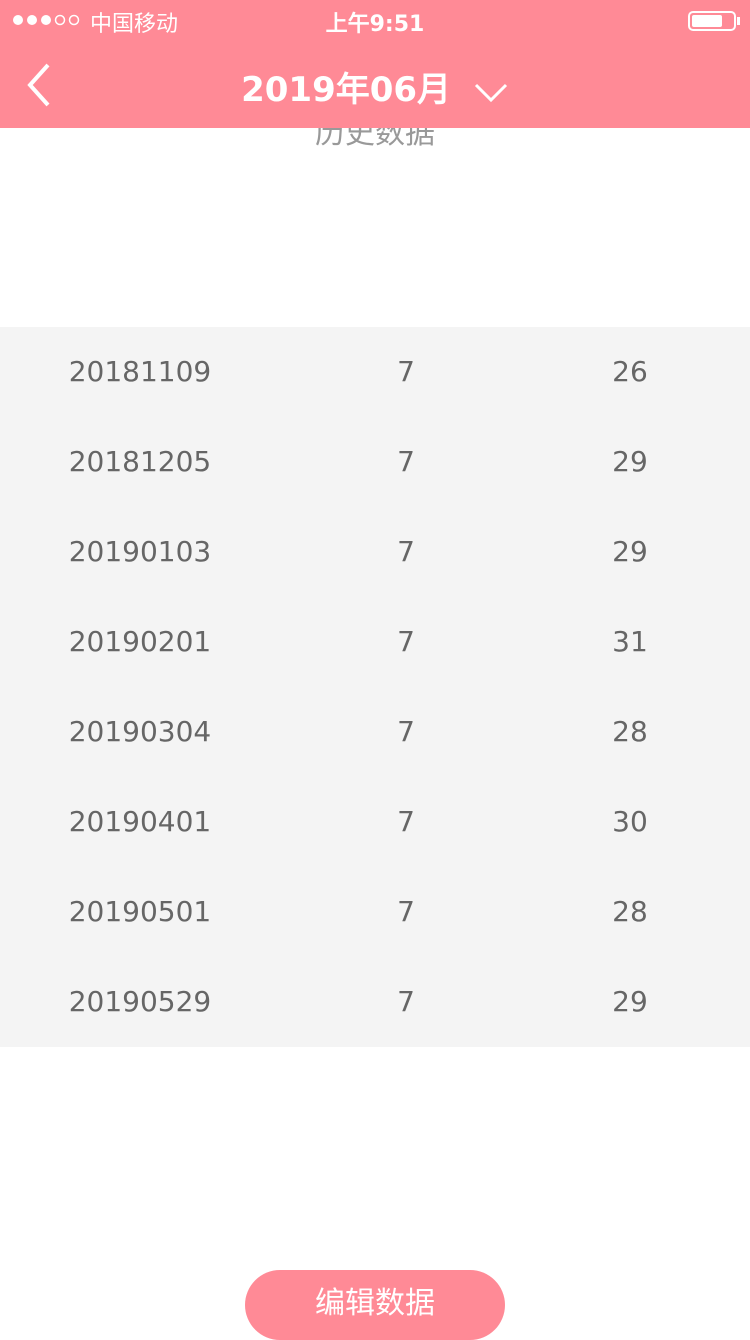 Image resolution: width=750 pixels, height=1340 pixels. What do you see at coordinates (346, 90) in the screenshot?
I see `header-title: 2019年06月` at bounding box center [346, 90].